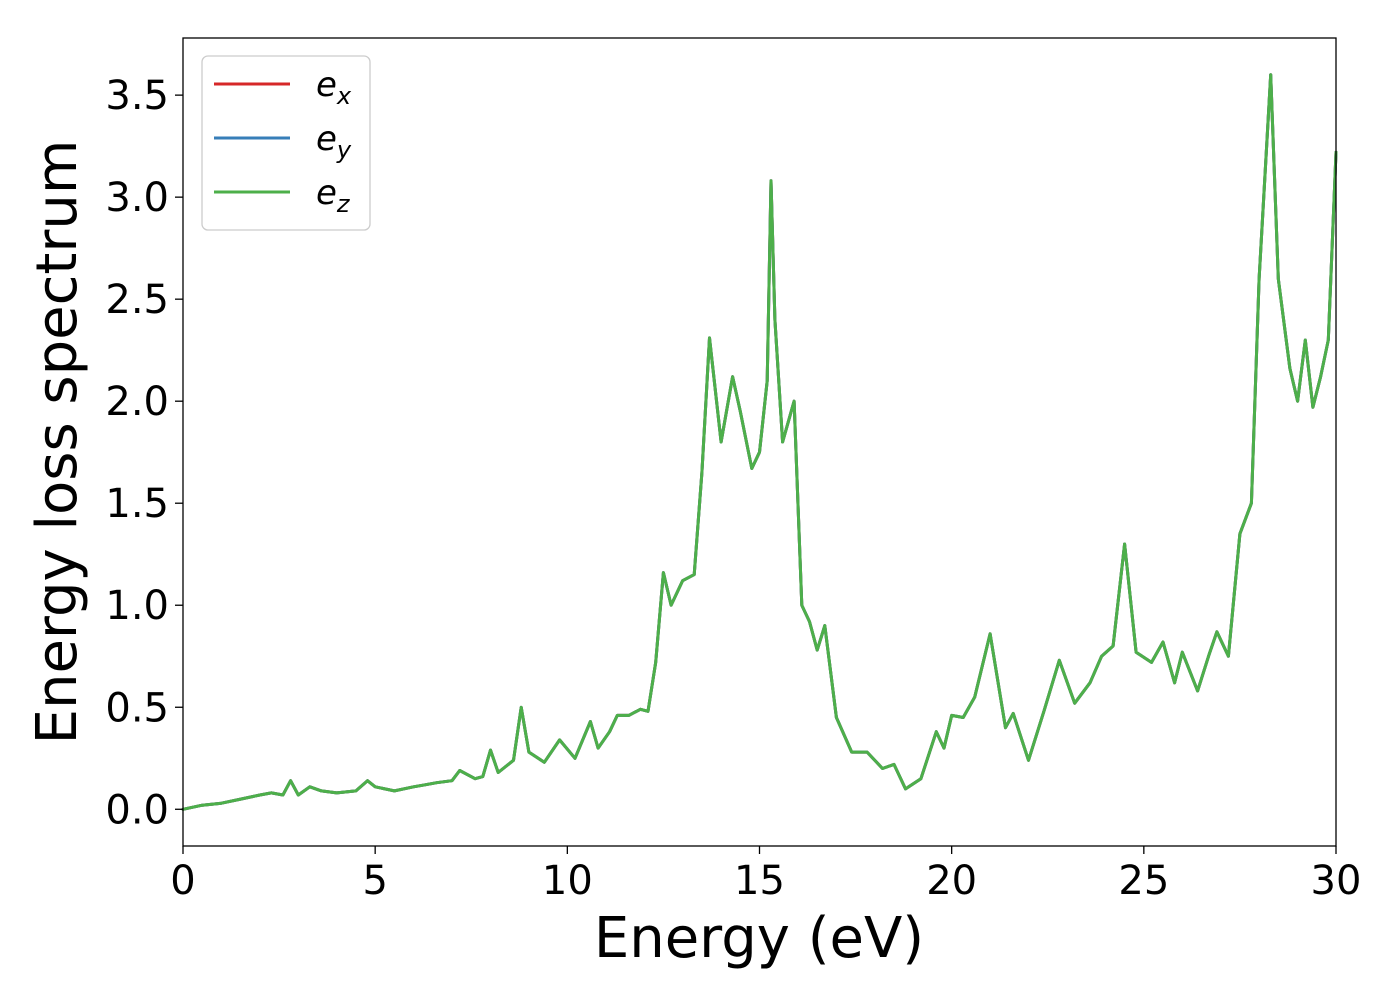 The height and width of the screenshot is (1000, 1400). Describe the element at coordinates (759, 938) in the screenshot. I see `x-axis-label: Energy (eV)` at that location.